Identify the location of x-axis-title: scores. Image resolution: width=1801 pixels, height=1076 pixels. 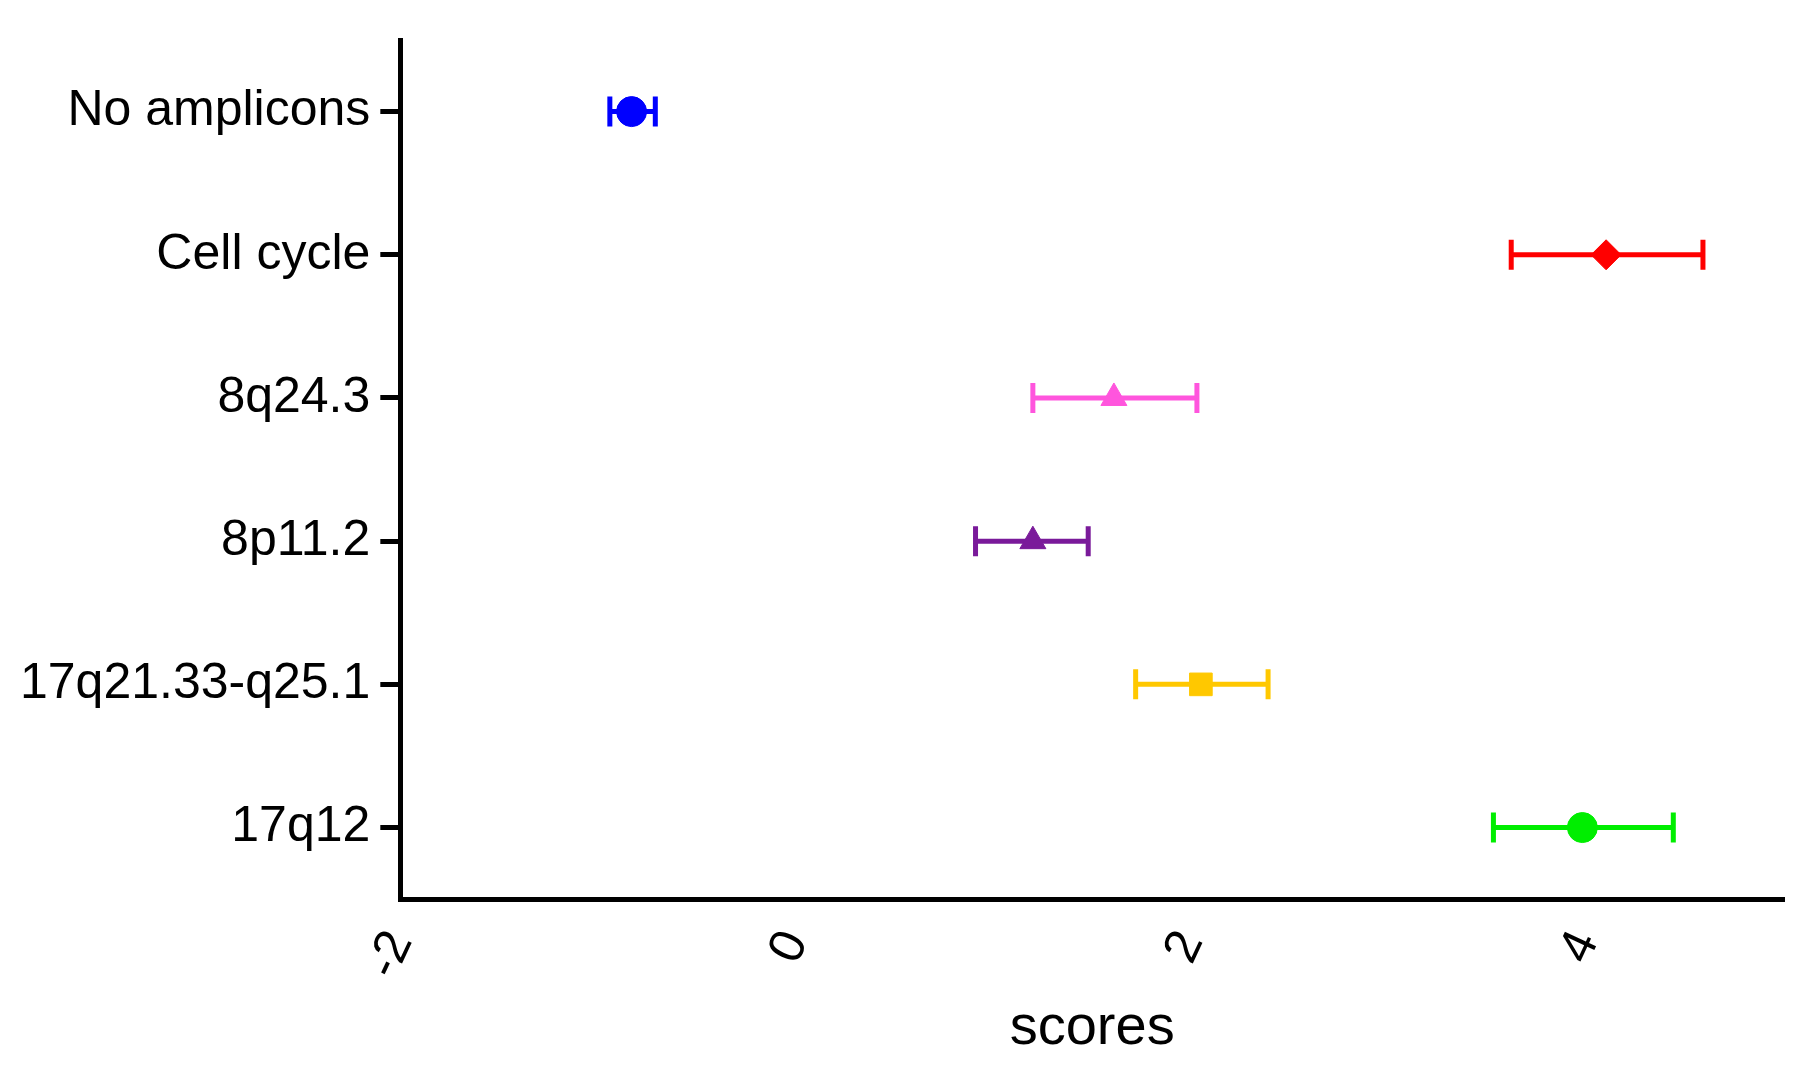
(1092, 1024).